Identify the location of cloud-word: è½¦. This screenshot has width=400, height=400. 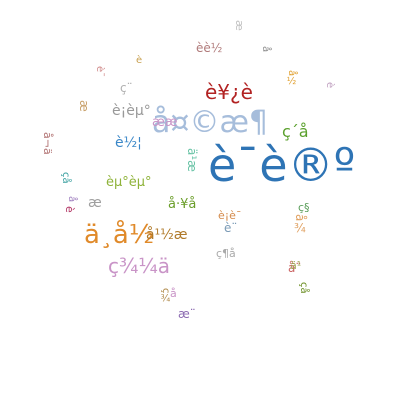
(128, 143).